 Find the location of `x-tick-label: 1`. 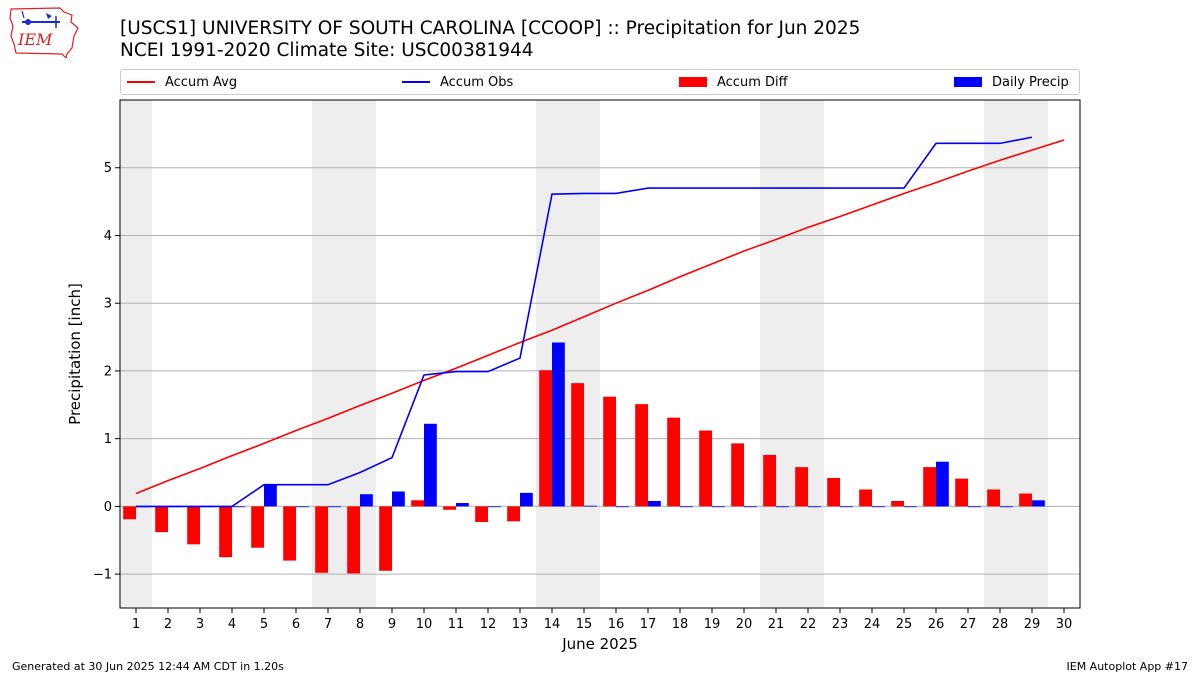

x-tick-label: 1 is located at coordinates (136, 624).